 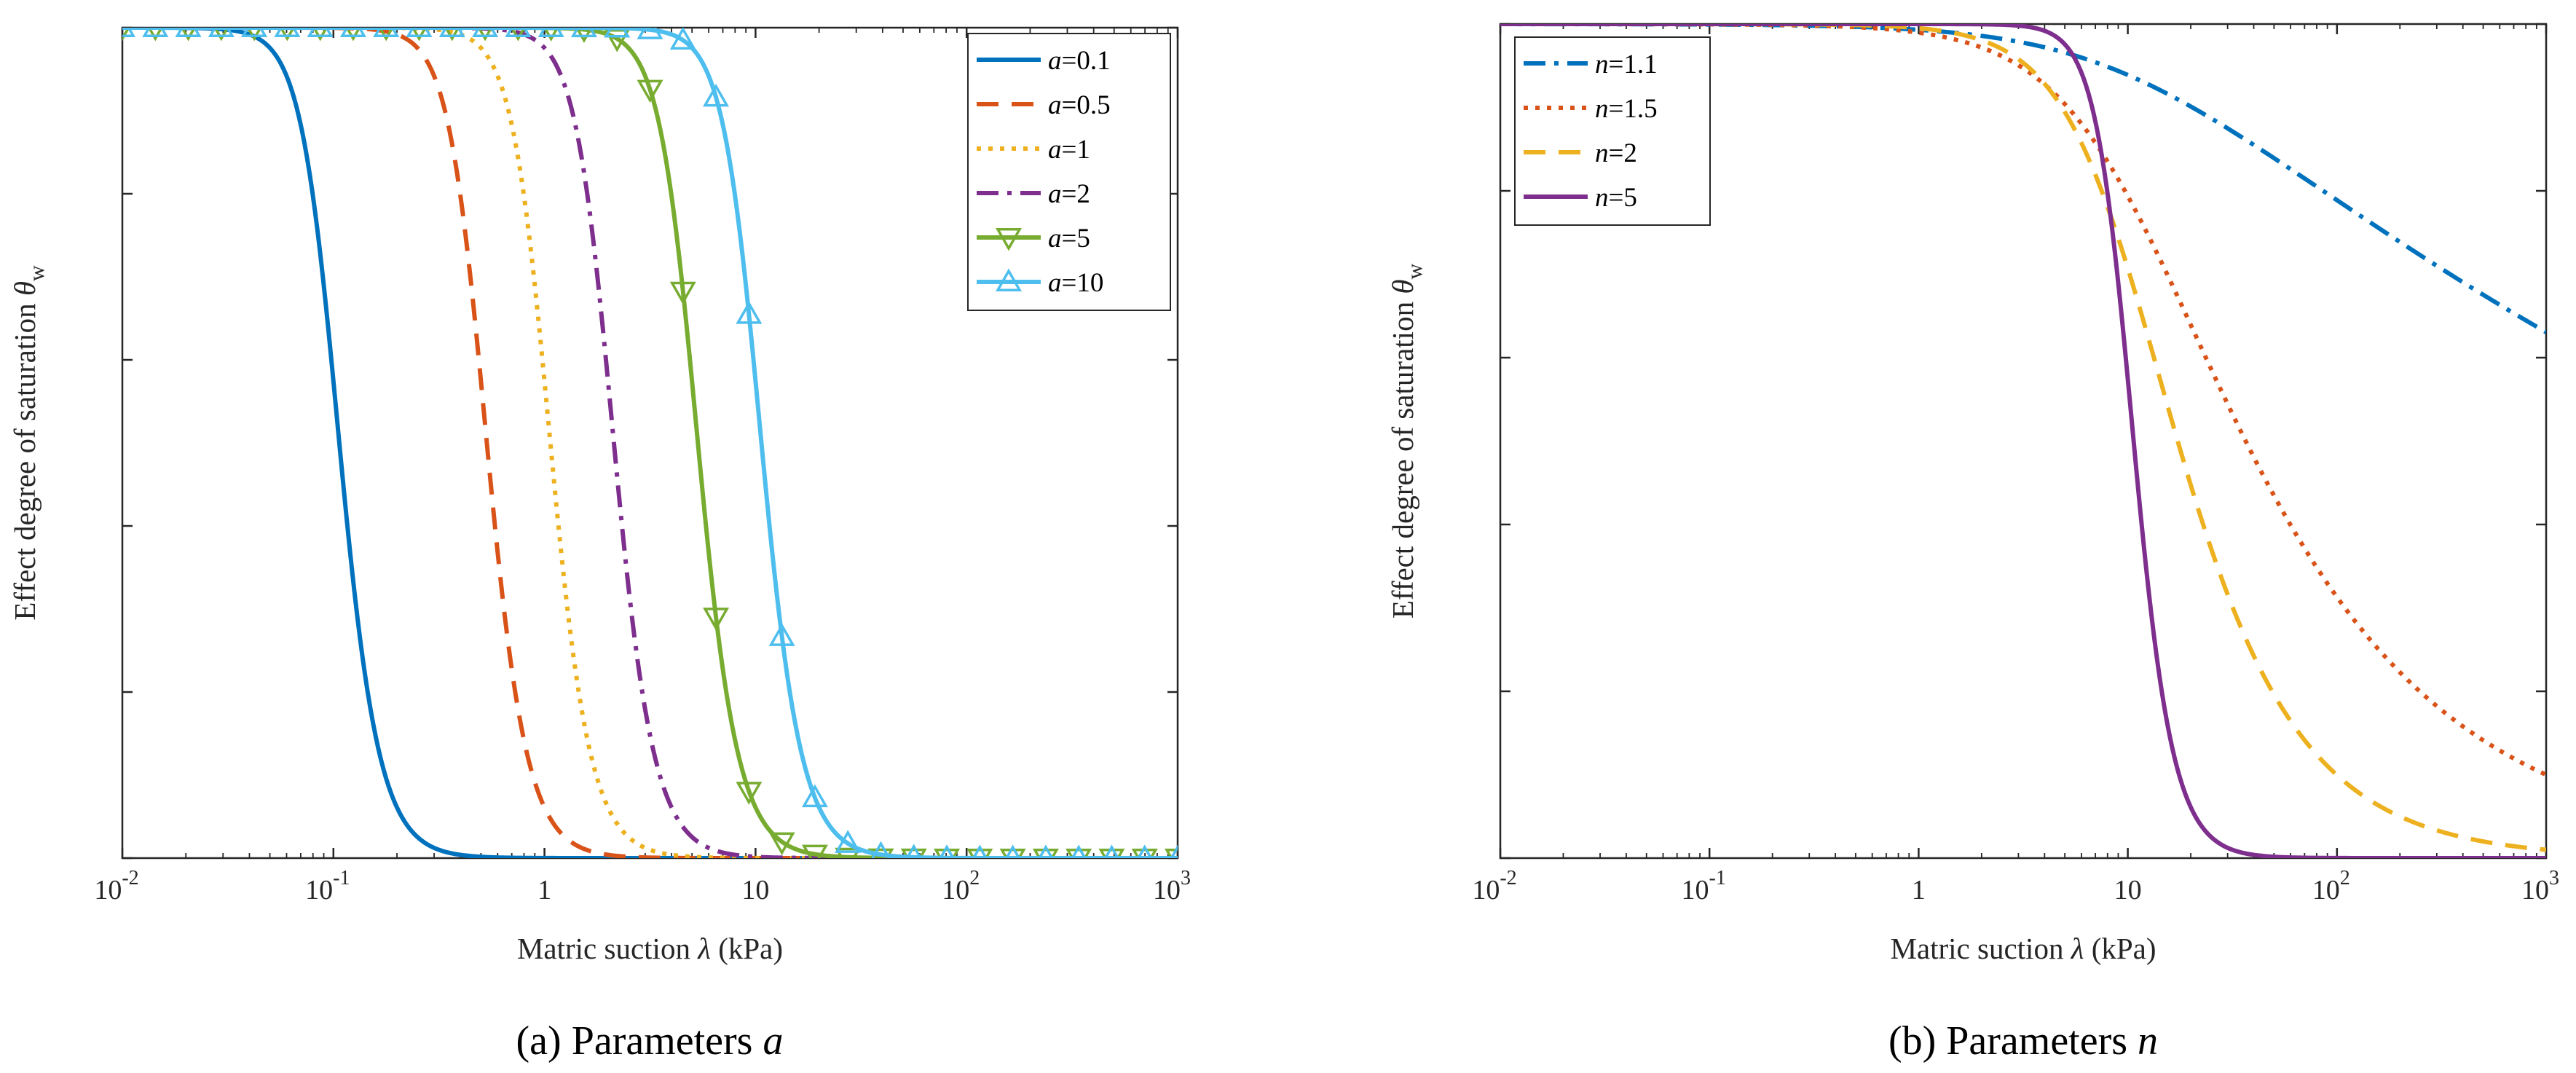 I want to click on x-tick-label: 10⁻¹, so click(x=327, y=886).